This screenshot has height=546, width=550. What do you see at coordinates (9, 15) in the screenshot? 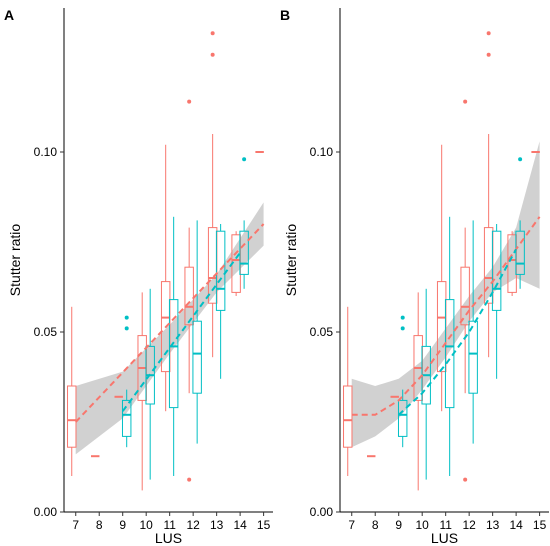
I see `panel-label: A` at bounding box center [9, 15].